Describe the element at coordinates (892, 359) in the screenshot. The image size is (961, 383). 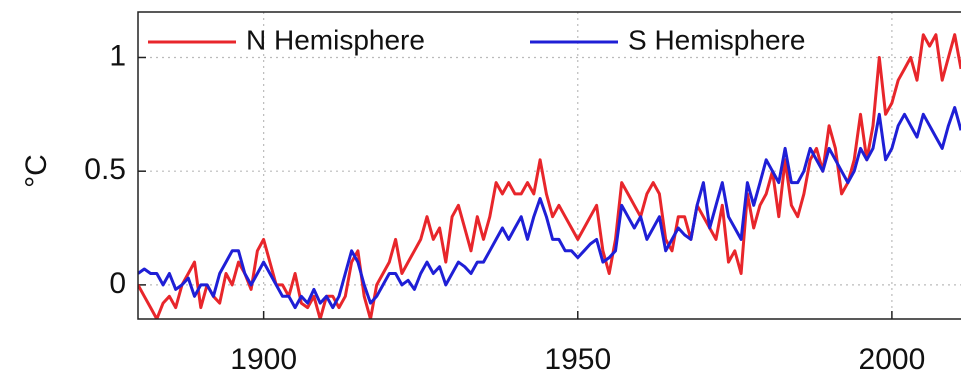
I see `x-tick-label: 2000` at that location.